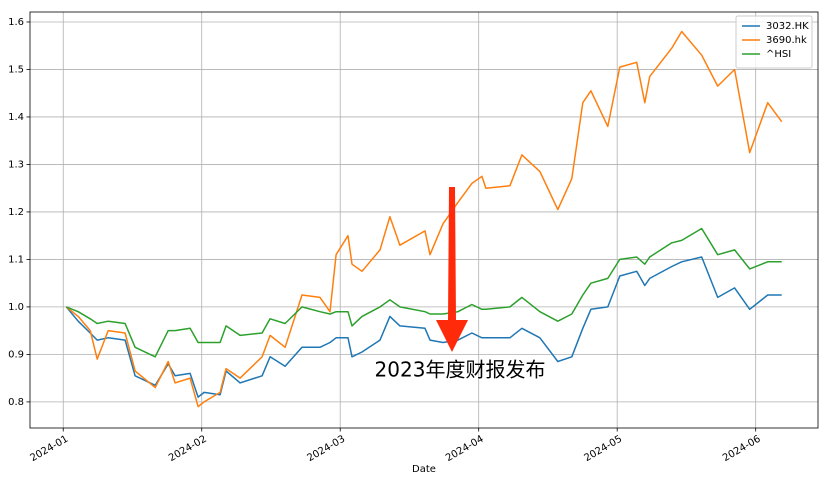 This screenshot has width=830, height=482. Describe the element at coordinates (50, 449) in the screenshot. I see `x-tick-label: 2024-01` at that location.